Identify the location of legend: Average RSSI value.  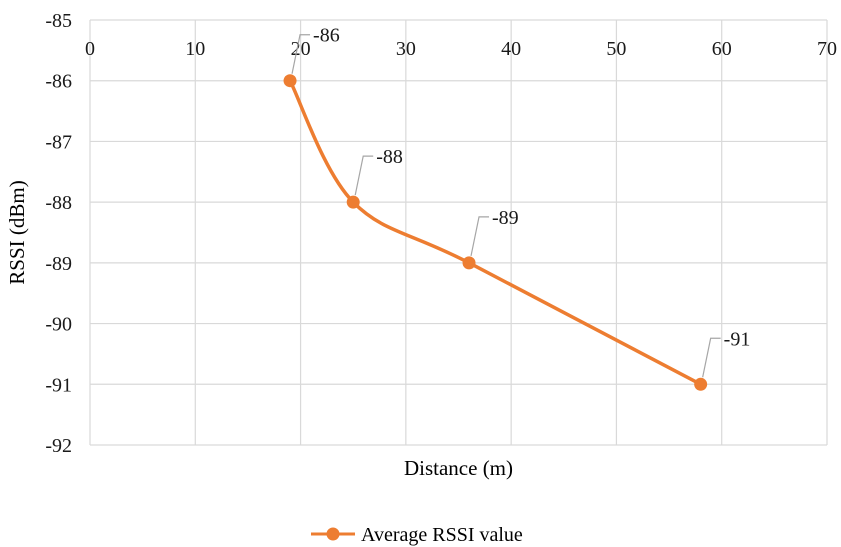
(417, 535).